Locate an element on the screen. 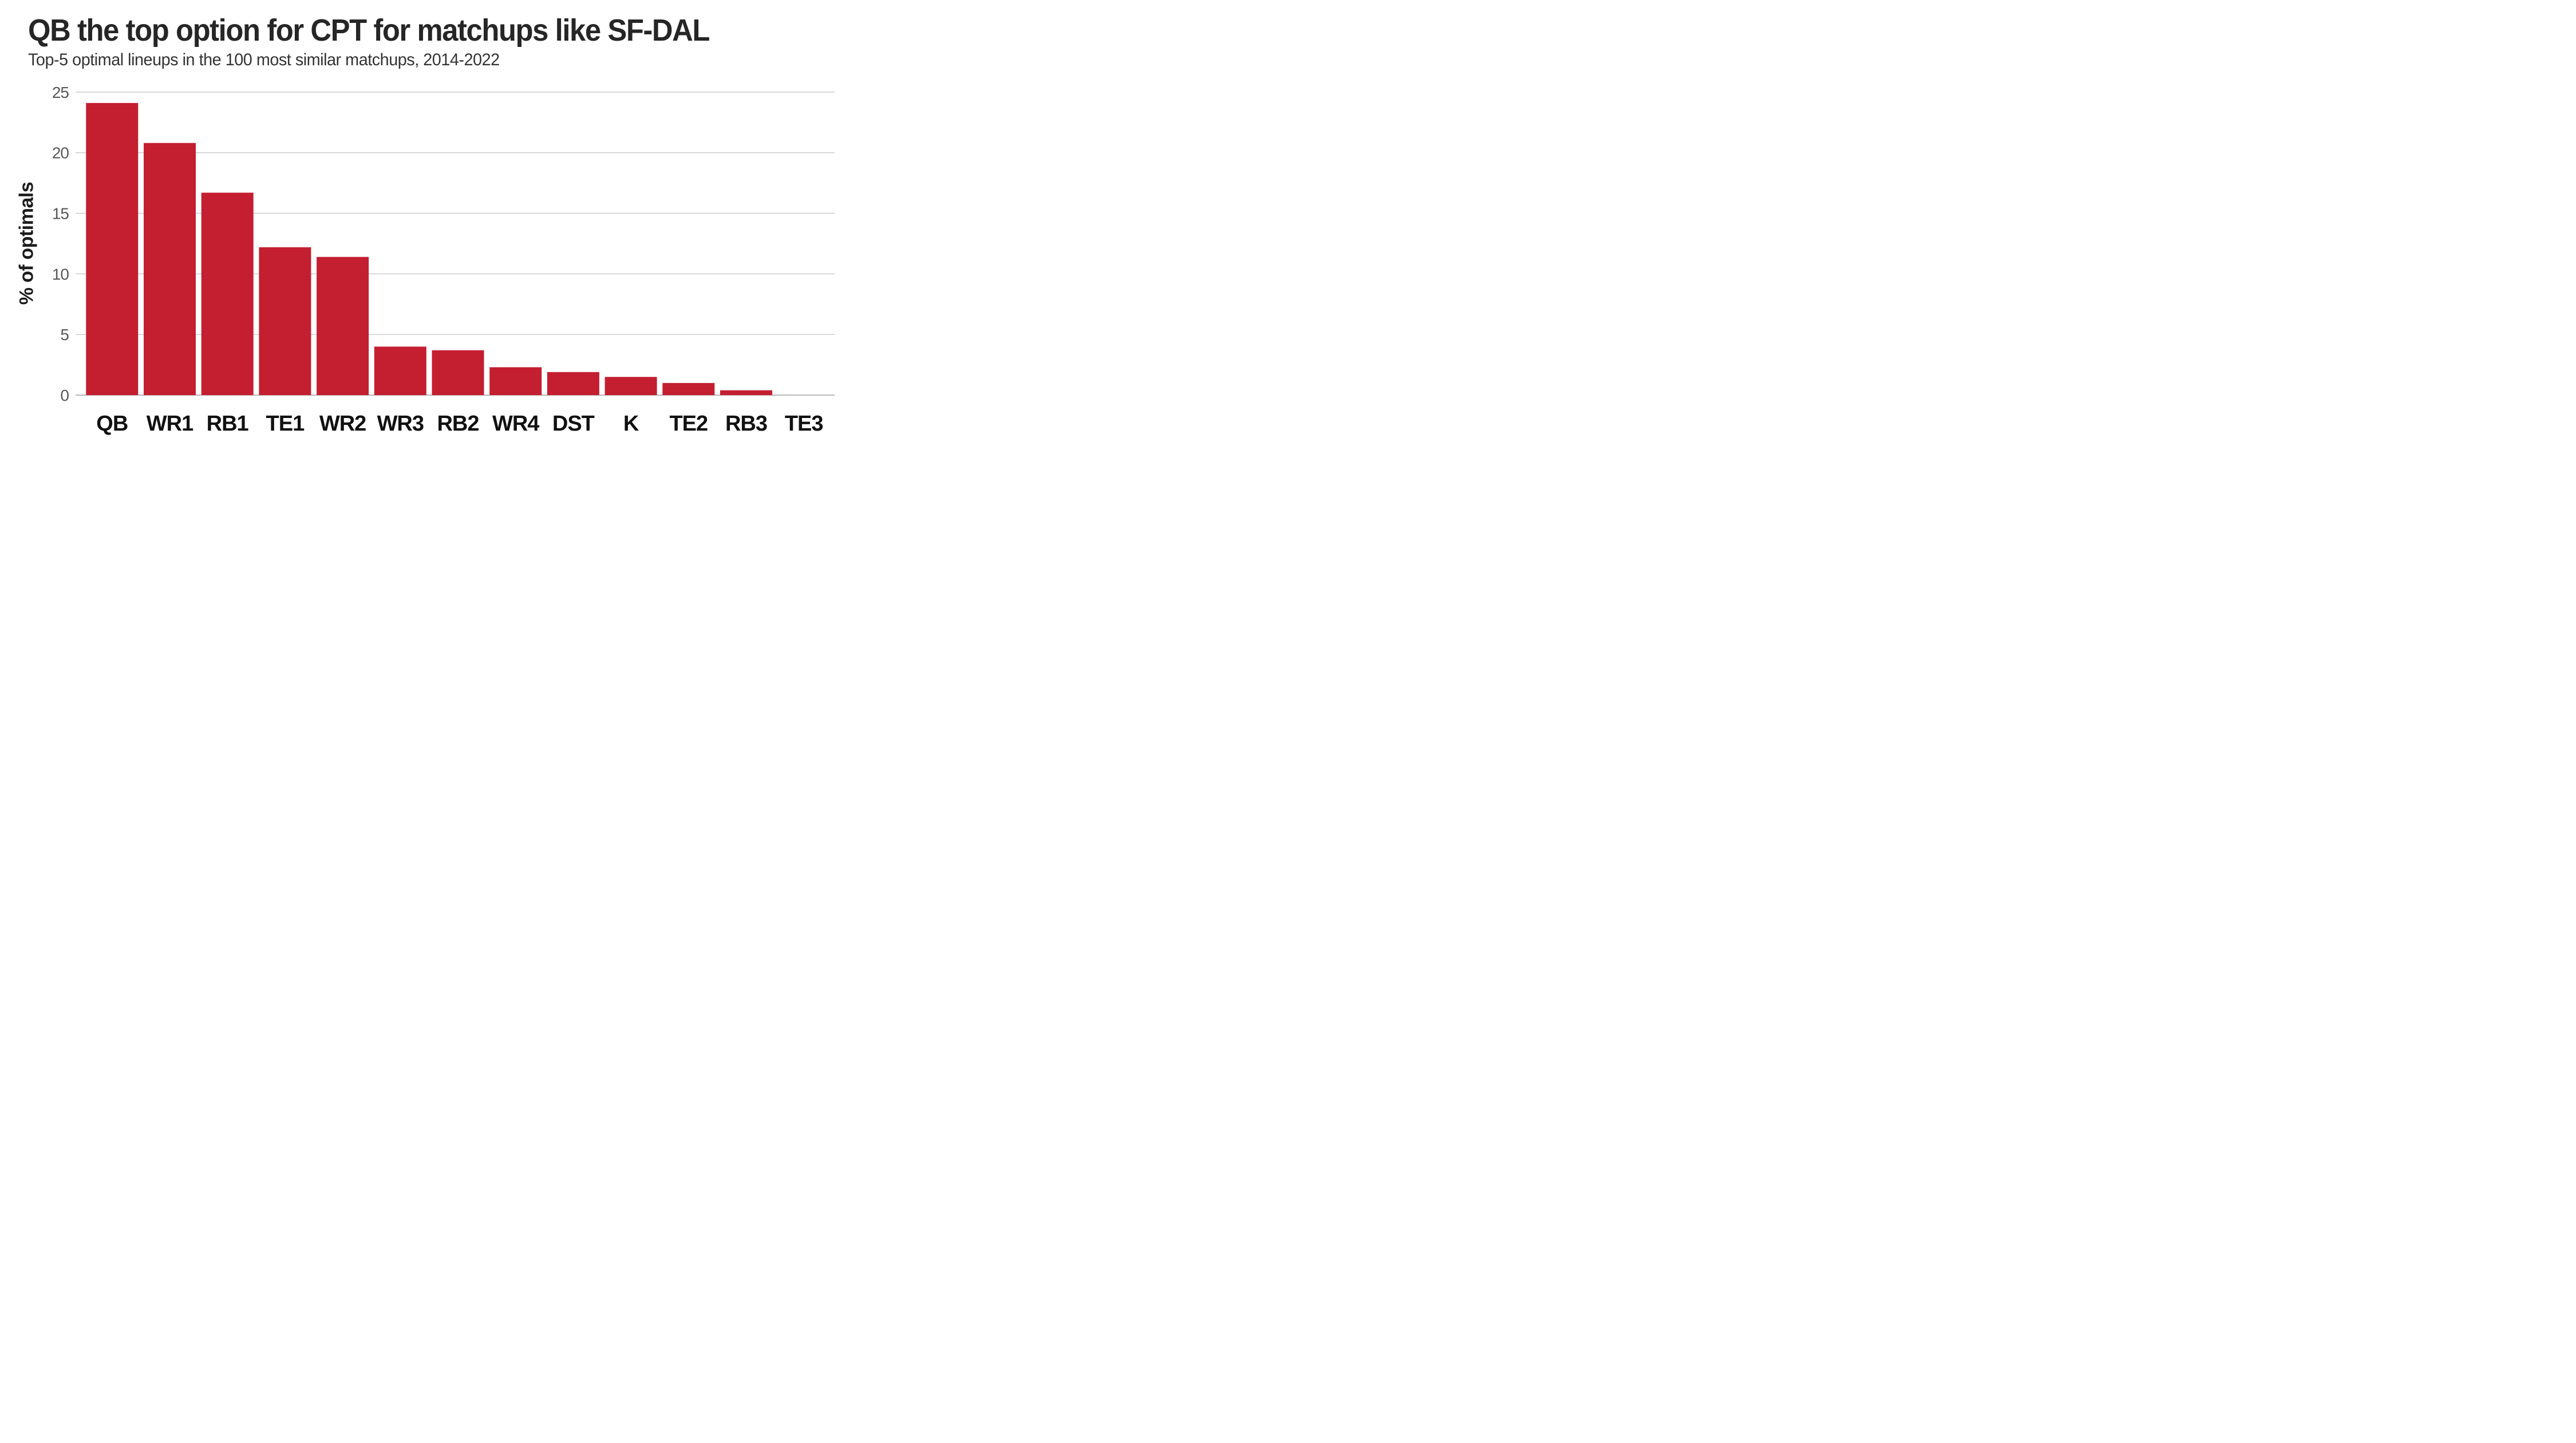 The width and height of the screenshot is (2576, 1443). x-category-label: WR2 is located at coordinates (342, 424).